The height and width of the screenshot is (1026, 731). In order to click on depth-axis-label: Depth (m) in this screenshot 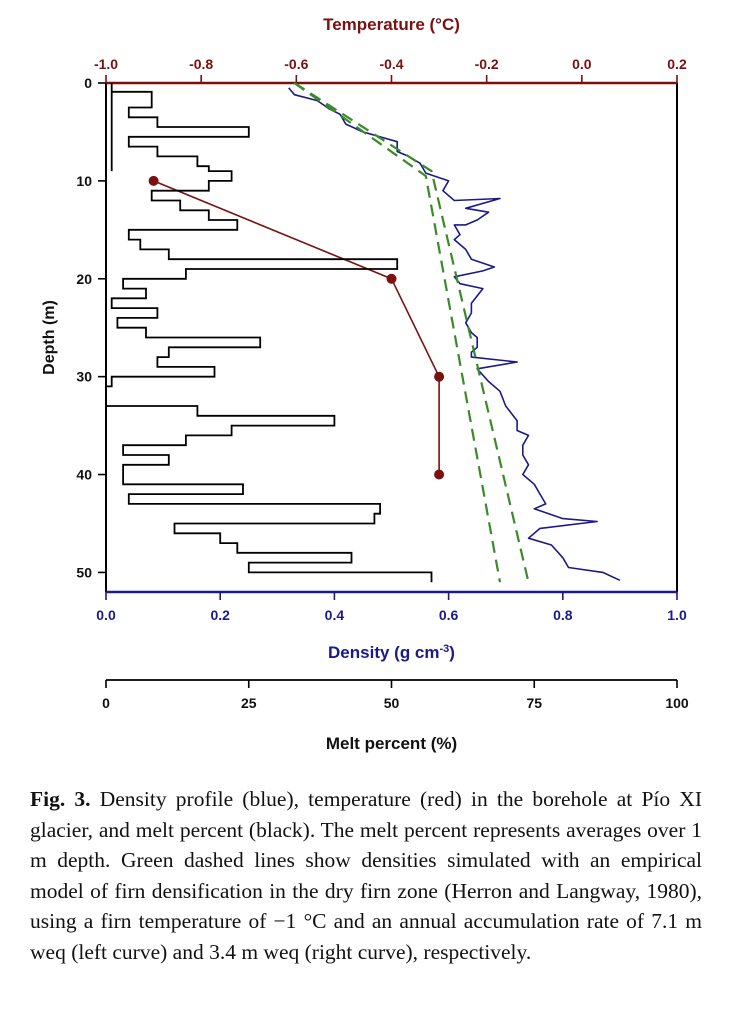, I will do `click(49, 337)`.